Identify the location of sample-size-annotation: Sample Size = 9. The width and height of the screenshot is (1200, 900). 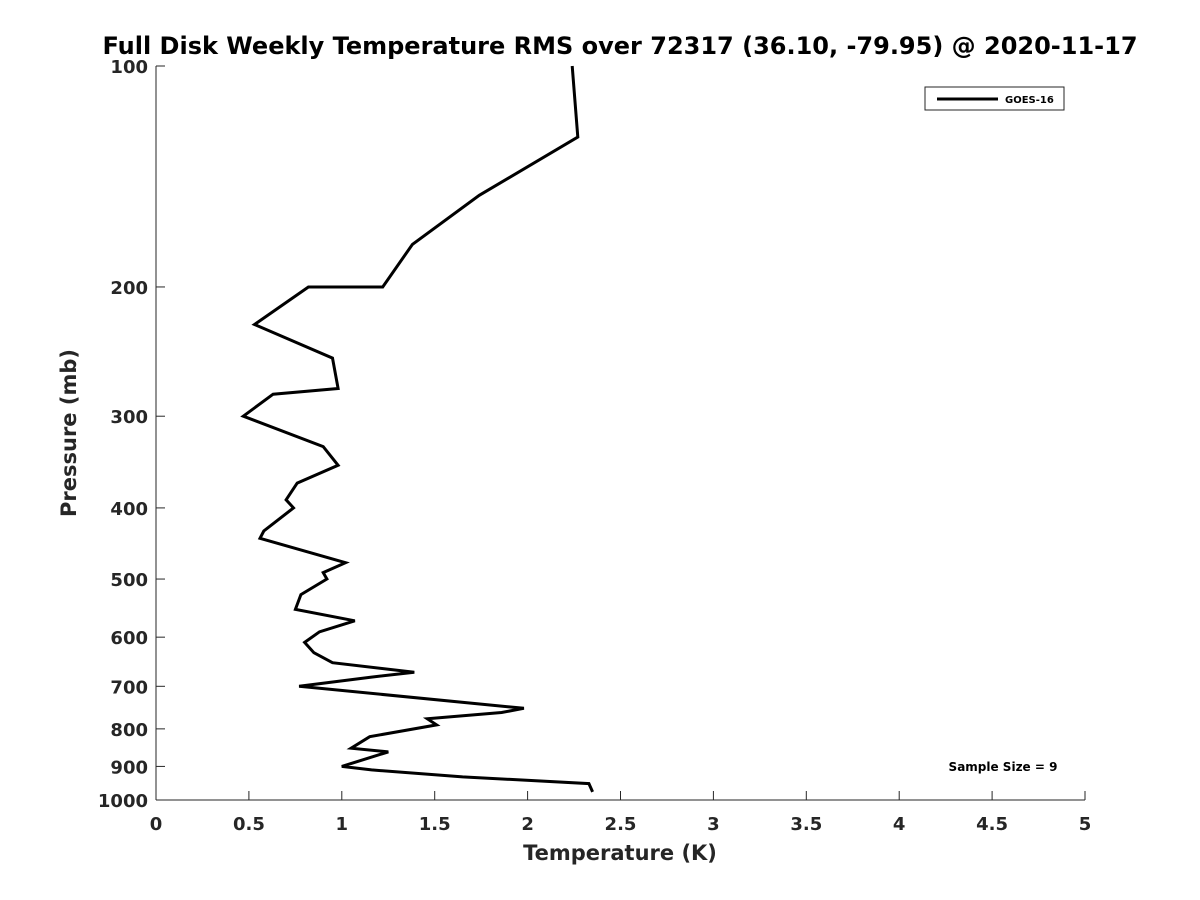
(1003, 767).